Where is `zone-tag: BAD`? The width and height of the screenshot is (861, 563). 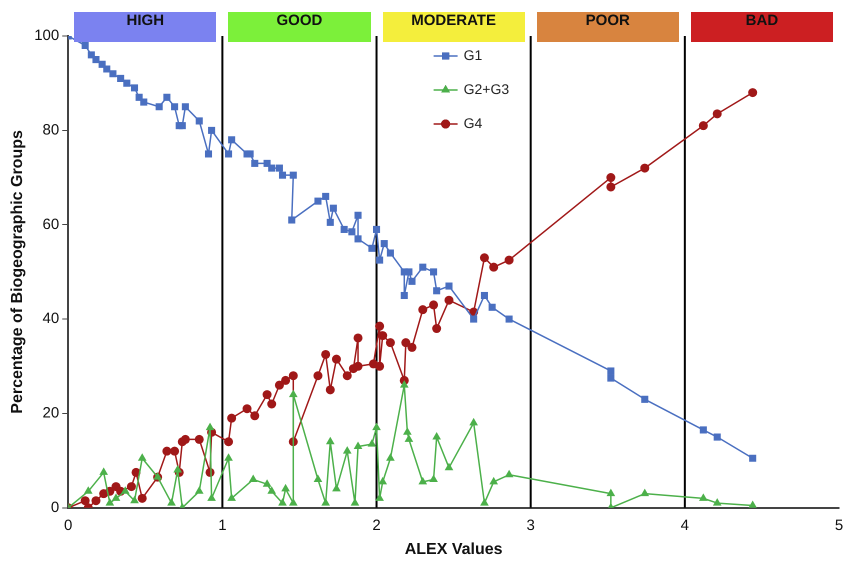 zone-tag: BAD is located at coordinates (761, 27).